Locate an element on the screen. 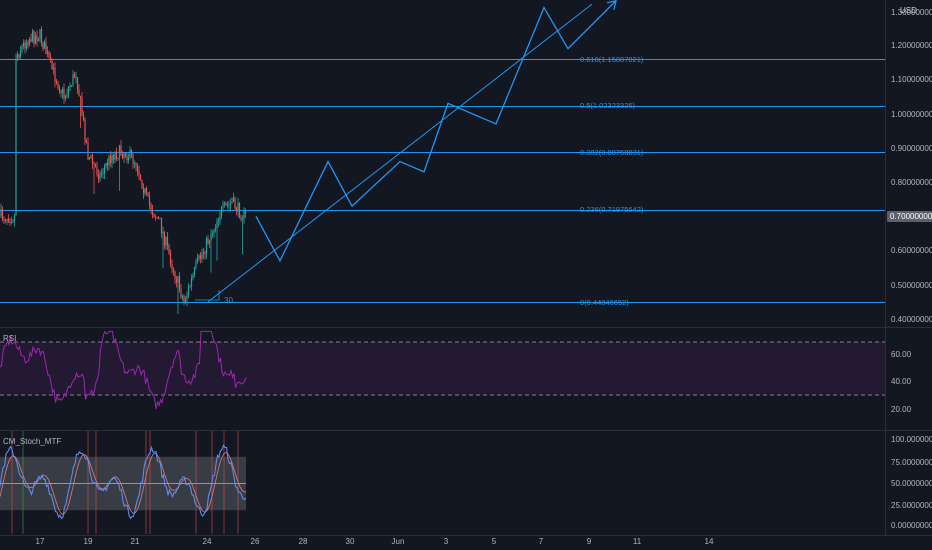 This screenshot has width=932, height=550. price-tick: 1.00000000 is located at coordinates (911, 114).